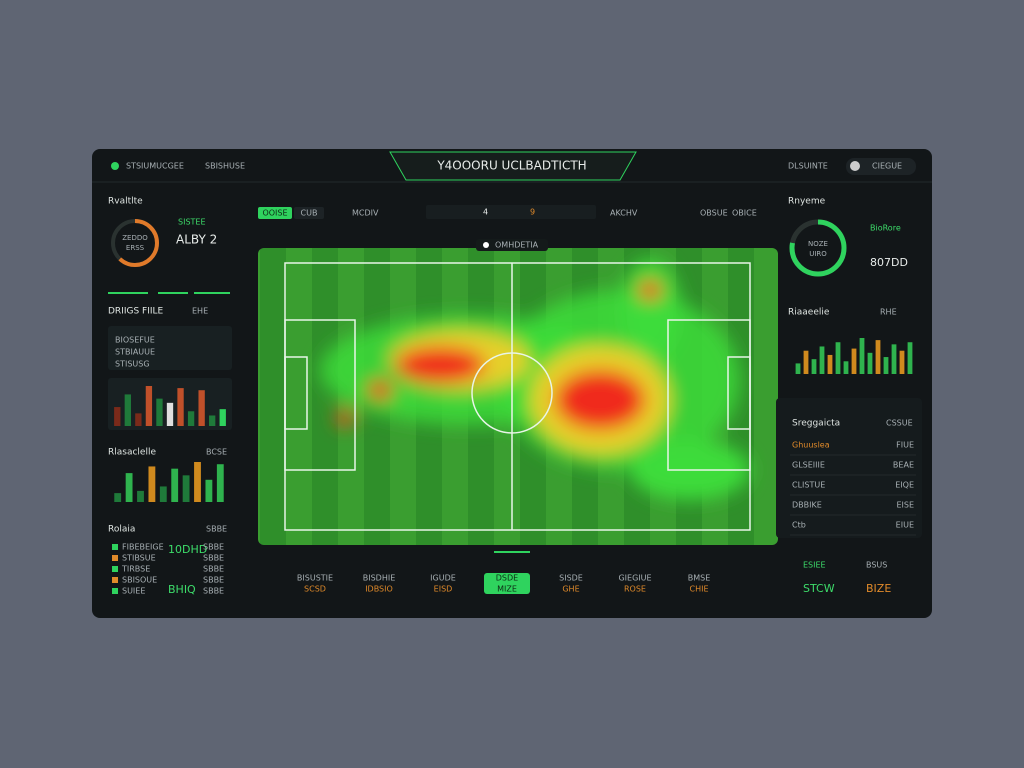 The image size is (1024, 768). I want to click on stat-value: ROSE, so click(635, 589).